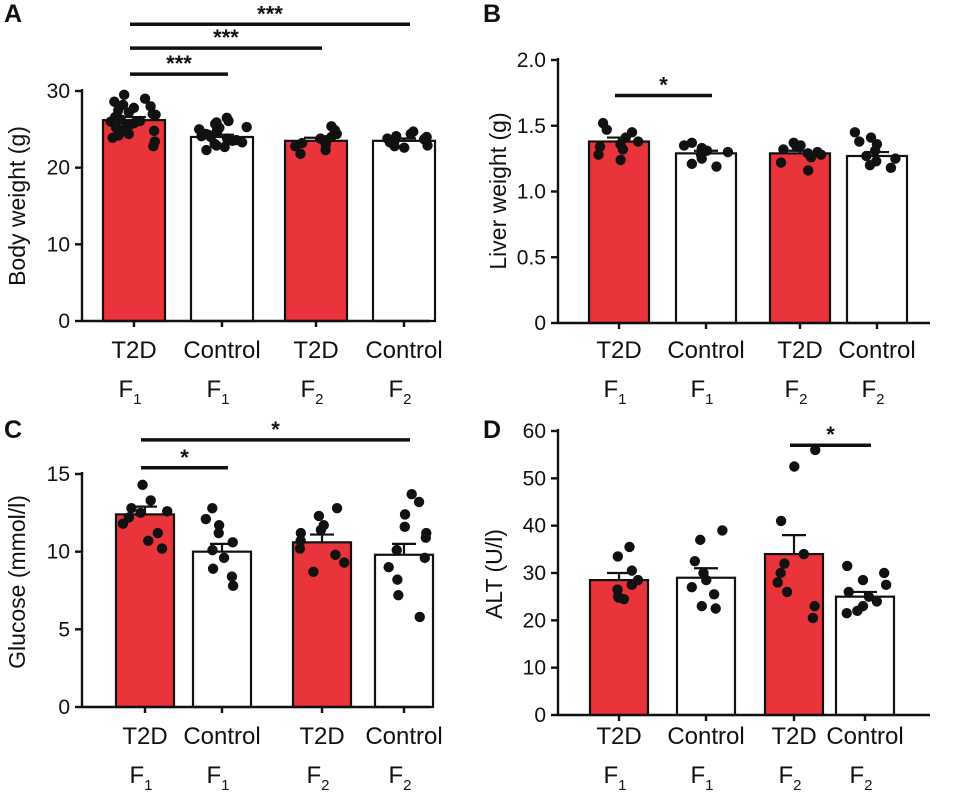 The image size is (958, 793). Describe the element at coordinates (58, 168) in the screenshot. I see `y-tick-label: 20` at that location.